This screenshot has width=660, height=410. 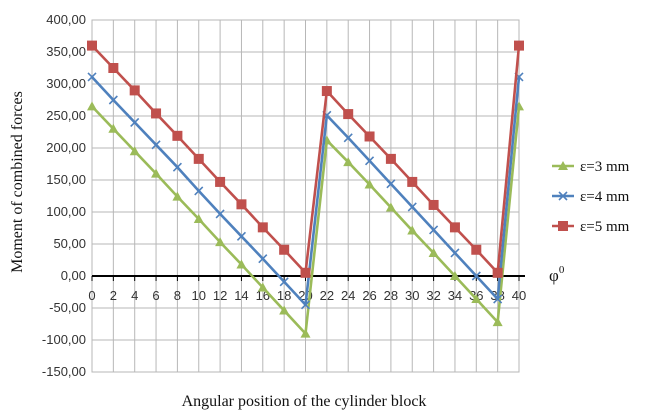 I want to click on legend: ε=3 mm ε=4 mm ε=5 mm, so click(x=591, y=197).